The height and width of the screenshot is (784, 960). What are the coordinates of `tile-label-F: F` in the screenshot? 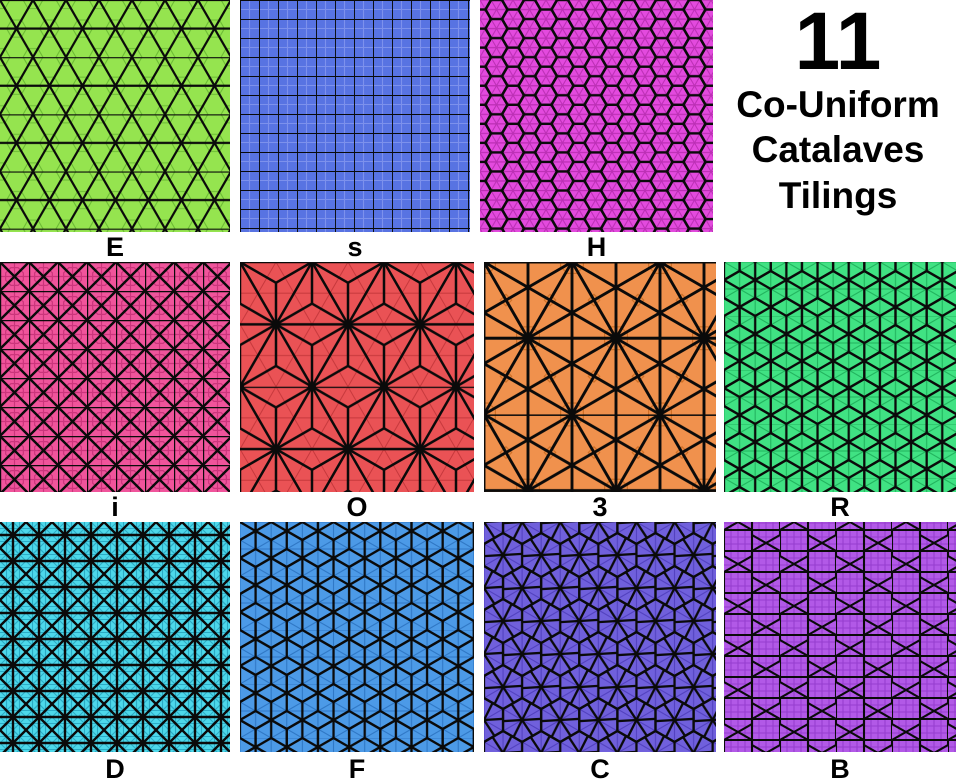 It's located at (357, 769).